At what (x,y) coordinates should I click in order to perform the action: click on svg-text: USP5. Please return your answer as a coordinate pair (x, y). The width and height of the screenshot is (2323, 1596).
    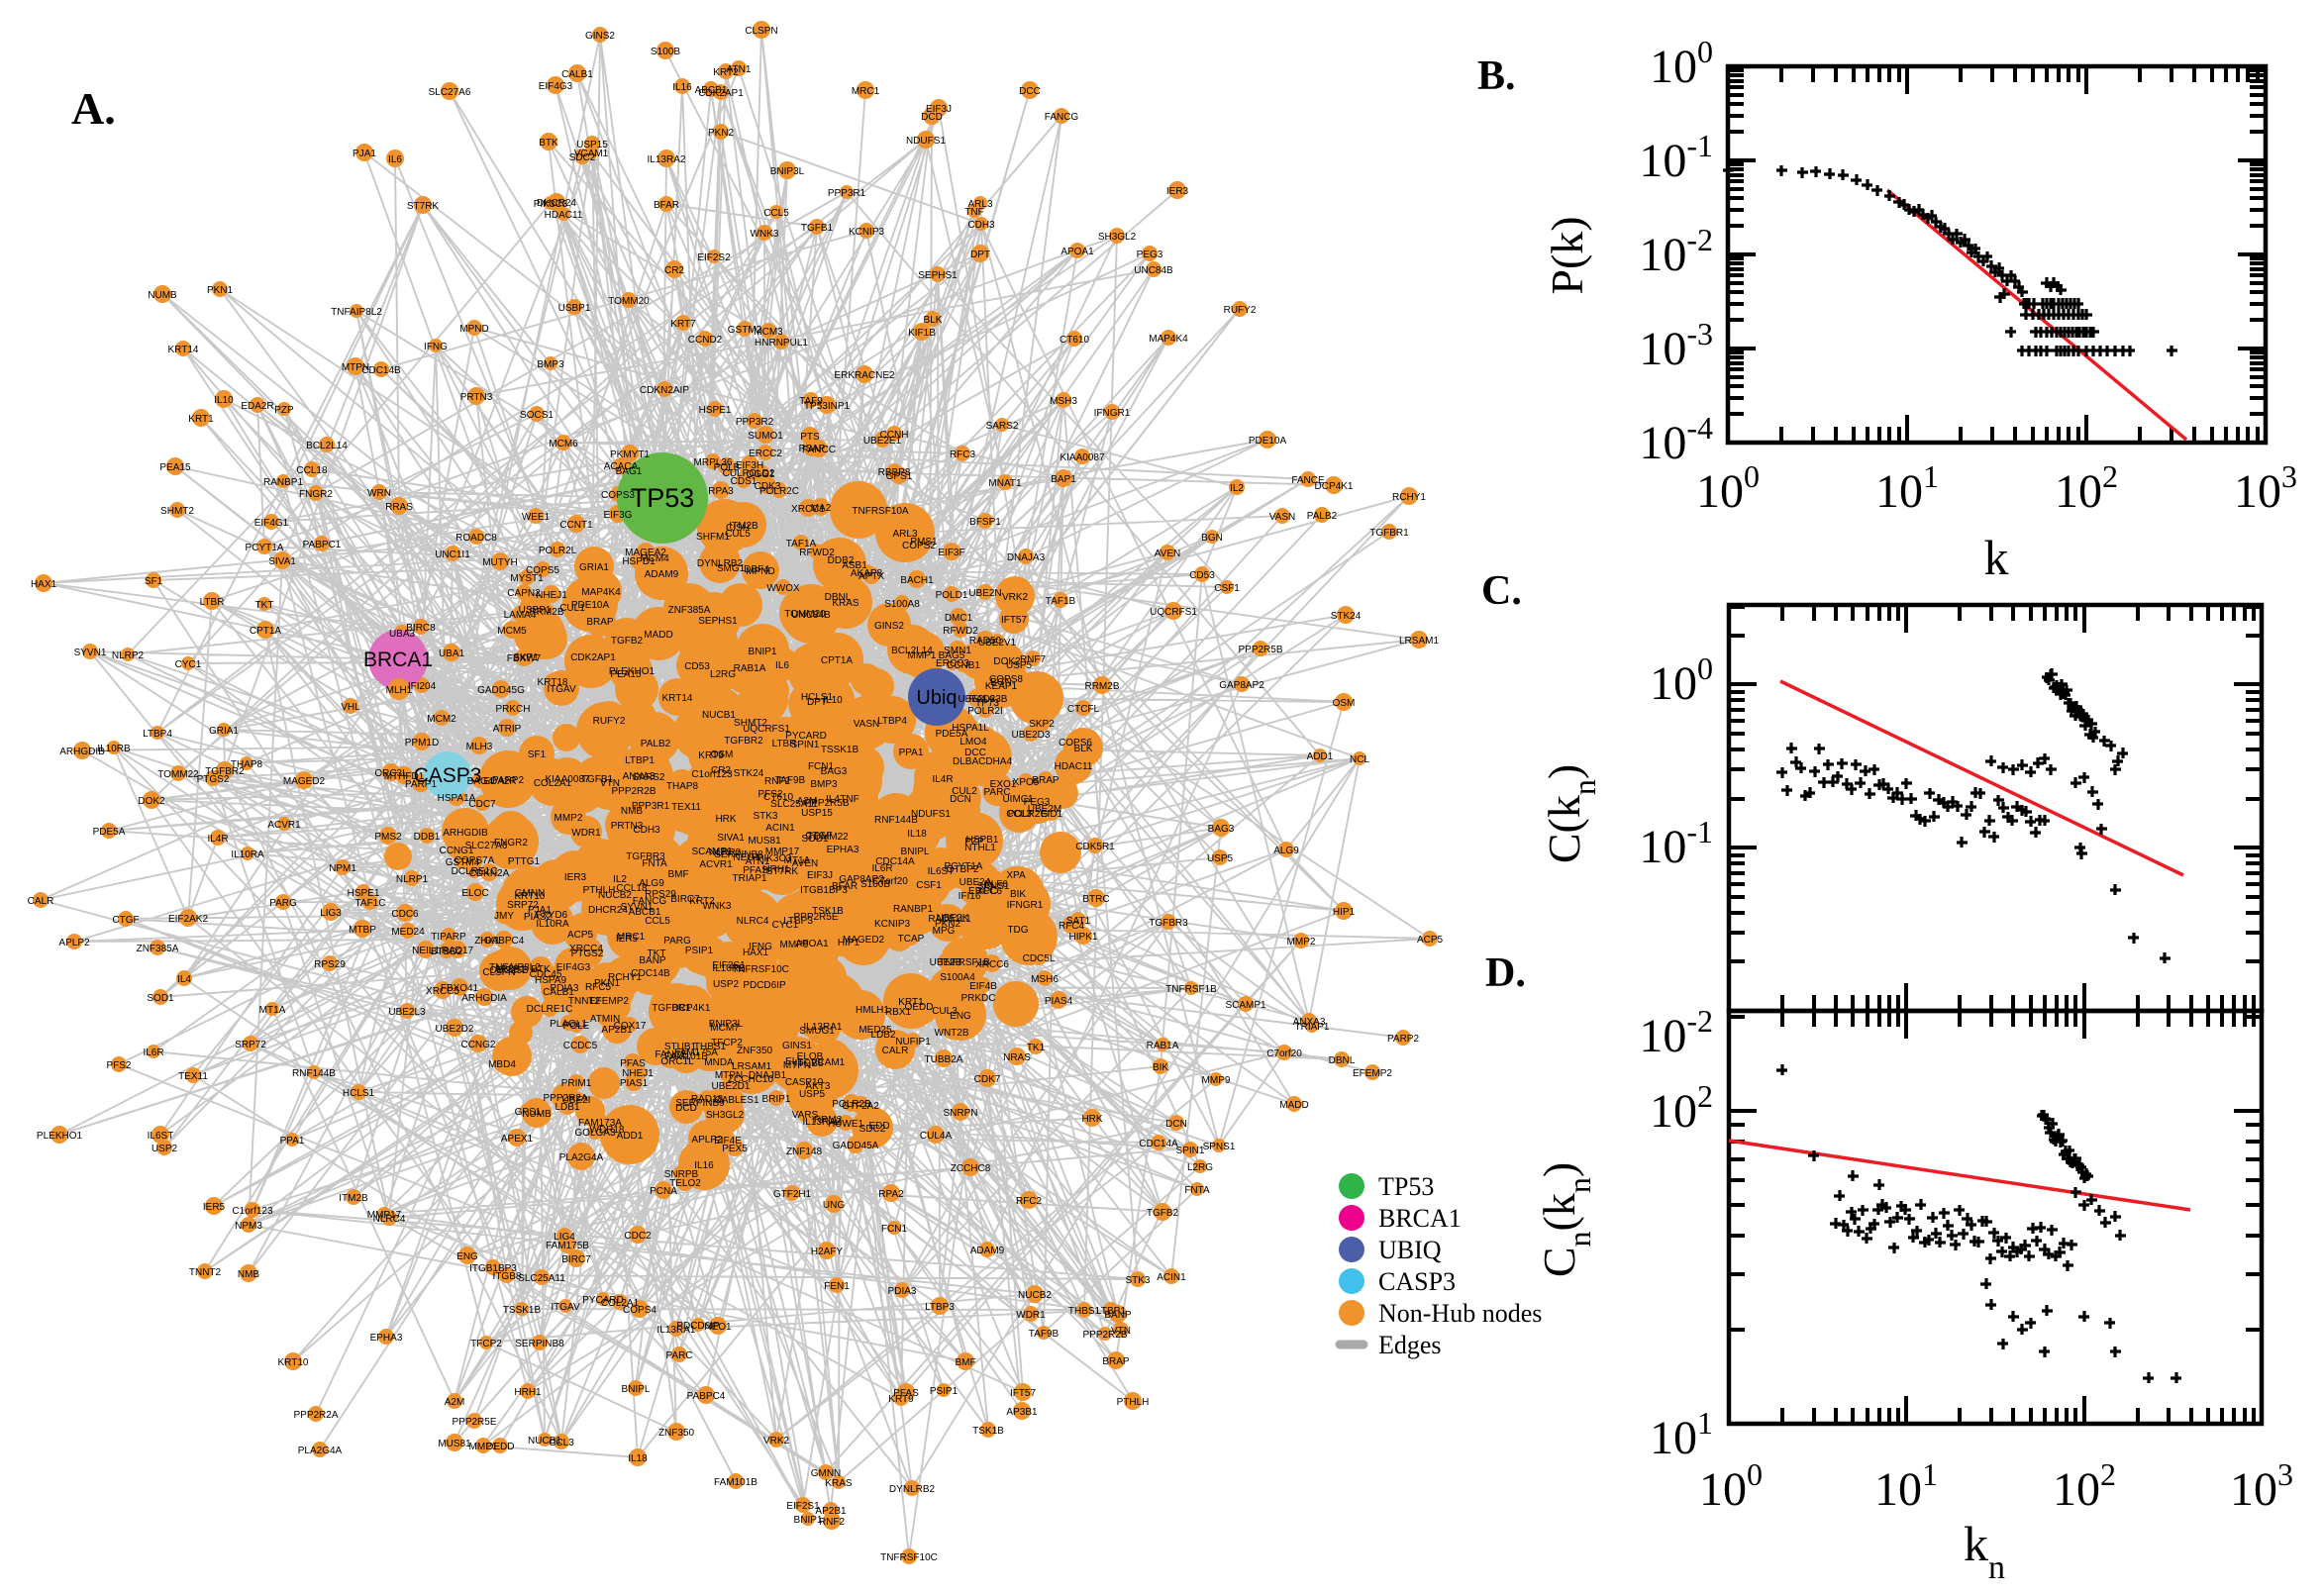
    Looking at the image, I should click on (1220, 858).